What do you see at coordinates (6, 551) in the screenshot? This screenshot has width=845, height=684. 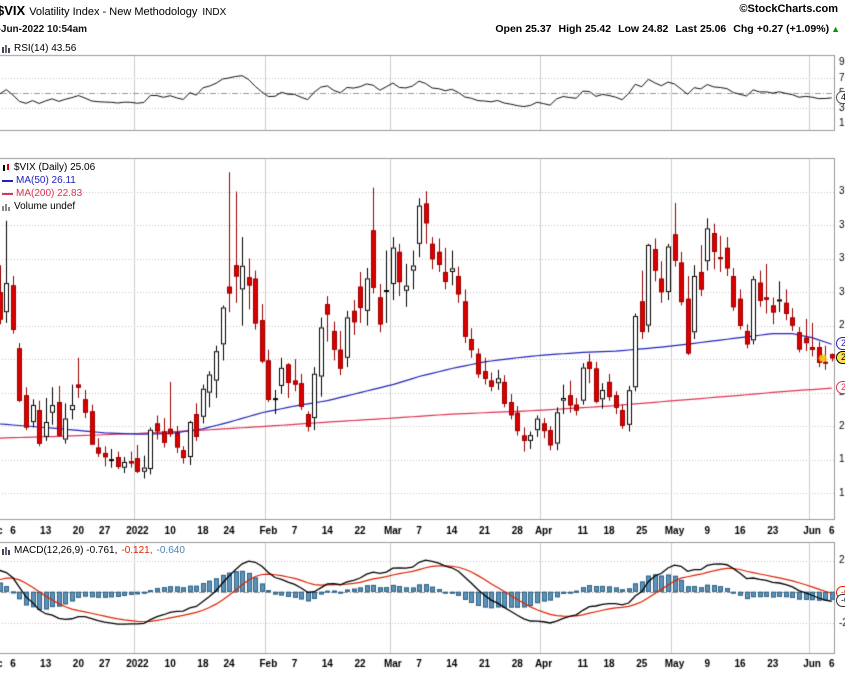 I see `macd-indicator-icon` at bounding box center [6, 551].